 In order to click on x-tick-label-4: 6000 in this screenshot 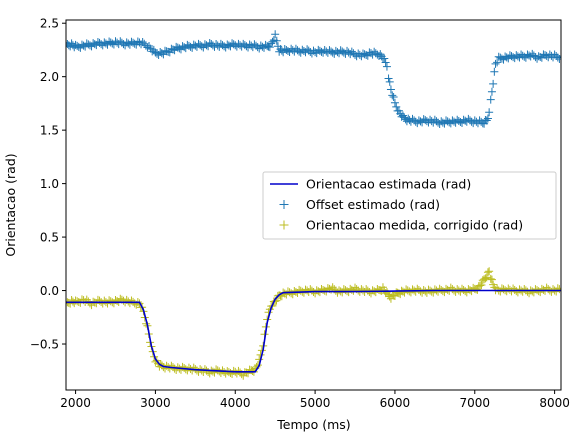, I will do `click(395, 403)`.